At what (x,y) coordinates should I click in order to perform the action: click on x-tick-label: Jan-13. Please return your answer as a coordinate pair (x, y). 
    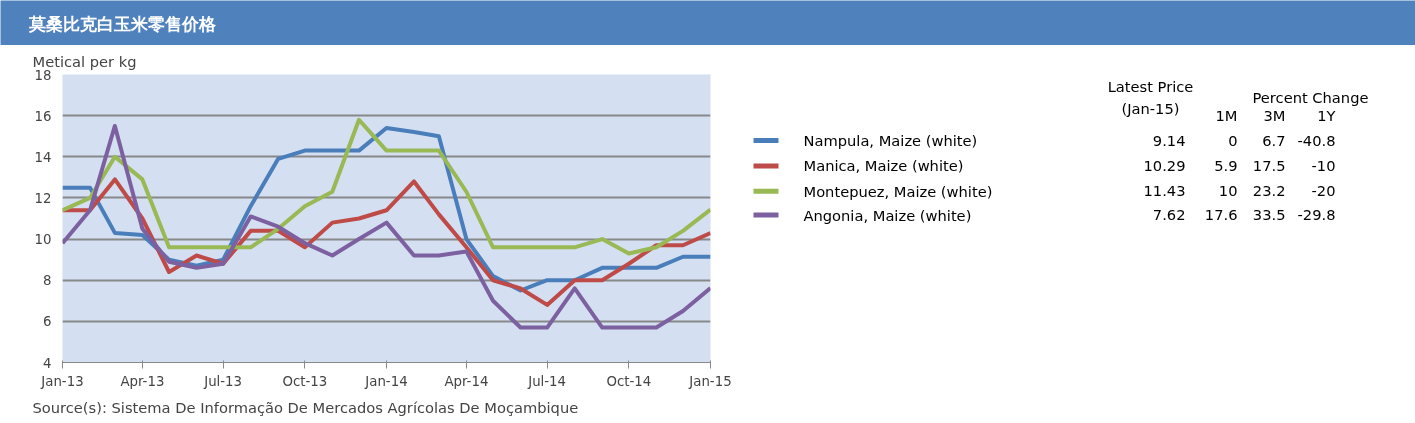
    Looking at the image, I should click on (62, 381).